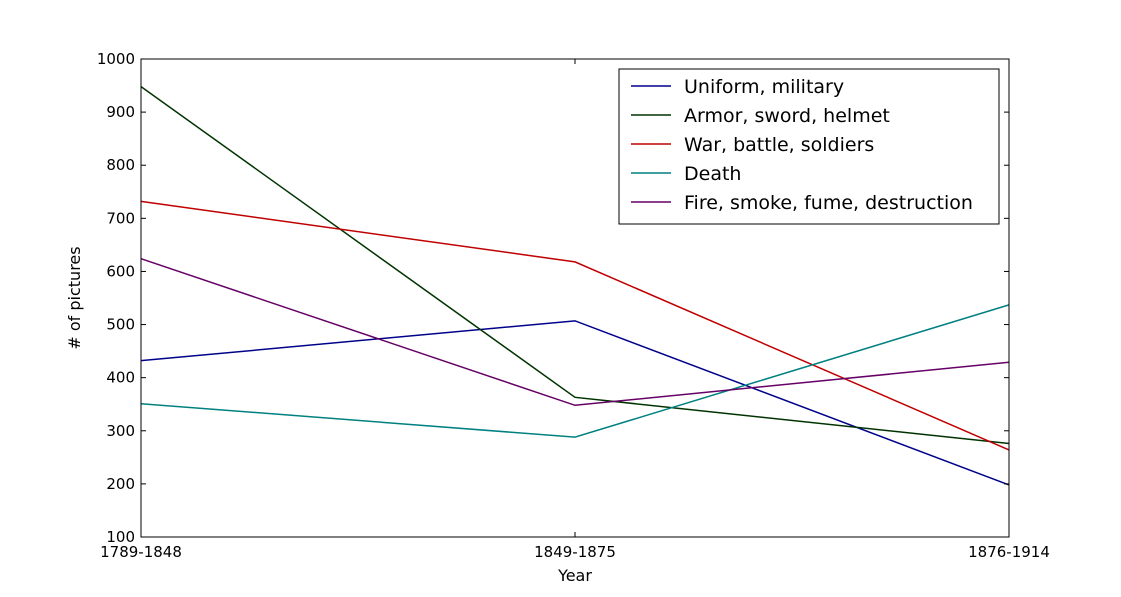  I want to click on y-tick-label: 400, so click(120, 378).